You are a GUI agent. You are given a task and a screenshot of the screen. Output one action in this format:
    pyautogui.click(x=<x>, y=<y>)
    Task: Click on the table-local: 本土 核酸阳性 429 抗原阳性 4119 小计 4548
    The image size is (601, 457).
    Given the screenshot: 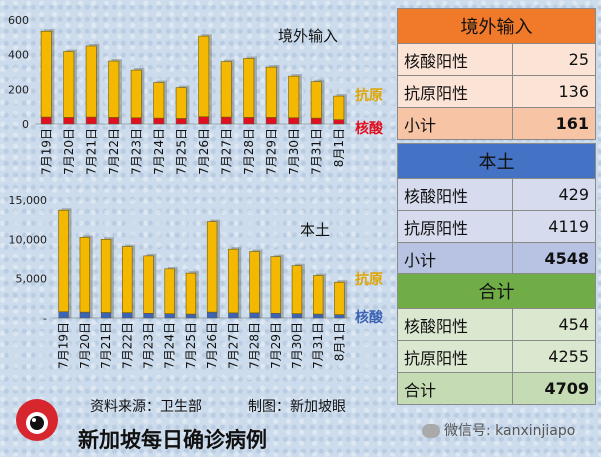 What is the action you would take?
    pyautogui.click(x=496, y=209)
    